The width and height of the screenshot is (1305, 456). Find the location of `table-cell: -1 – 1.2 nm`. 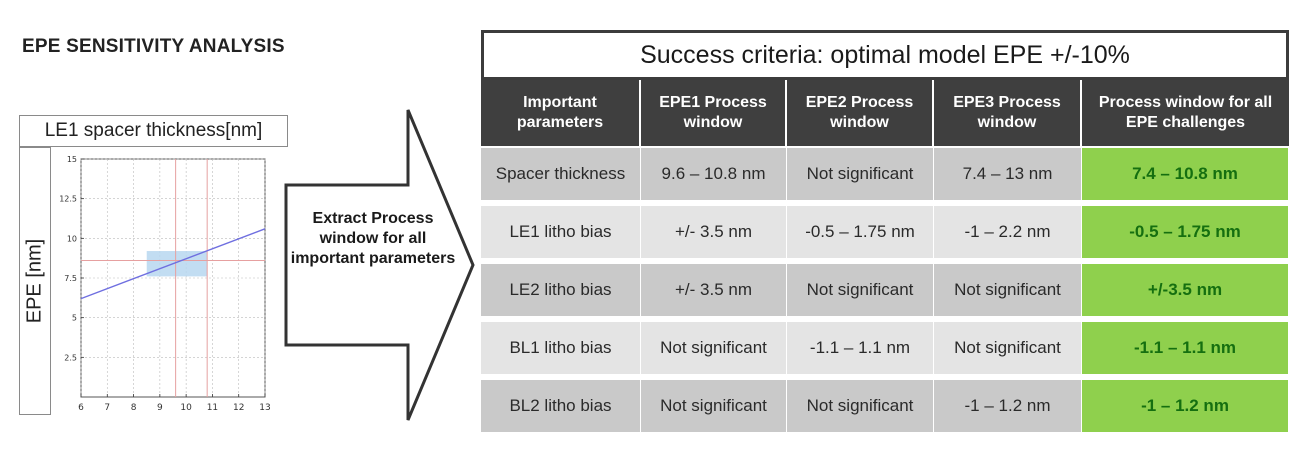

table-cell: -1 – 1.2 nm is located at coordinates (1008, 409).